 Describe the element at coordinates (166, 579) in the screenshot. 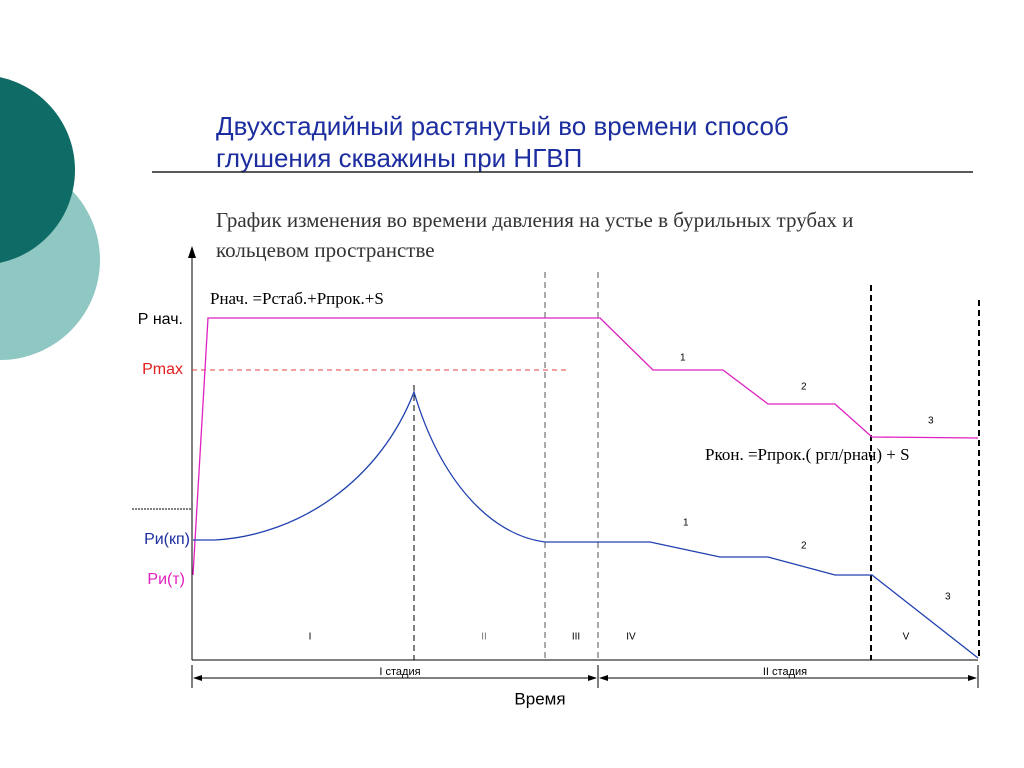

I see `y-label: Ри(т)` at that location.